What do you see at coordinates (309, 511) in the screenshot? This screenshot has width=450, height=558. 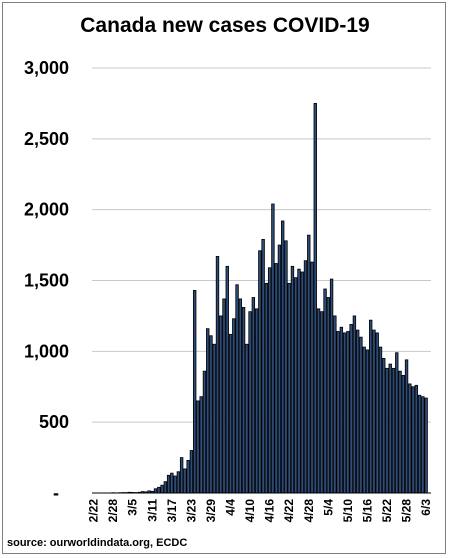 I see `x-tick-label: 4/28` at bounding box center [309, 511].